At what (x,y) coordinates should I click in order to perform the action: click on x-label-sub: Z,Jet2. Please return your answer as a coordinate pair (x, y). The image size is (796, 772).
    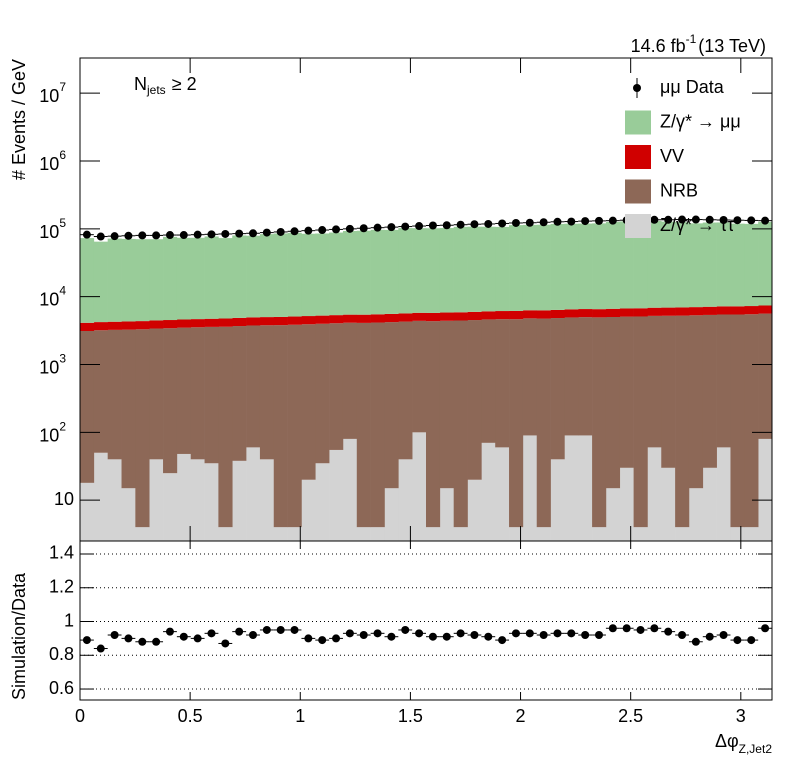
    Looking at the image, I should click on (756, 749).